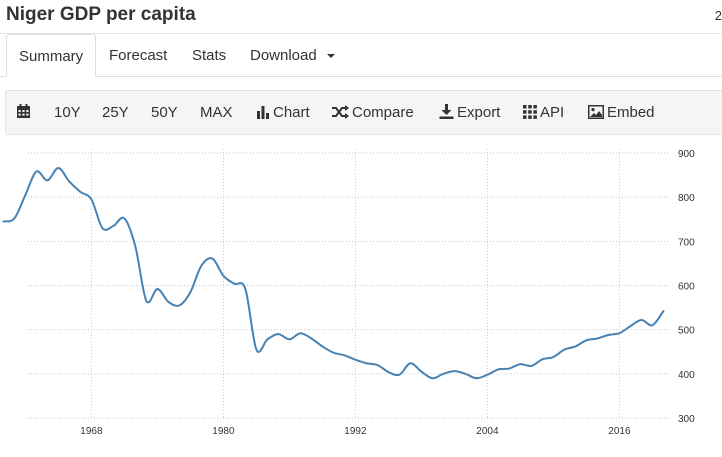  What do you see at coordinates (487, 431) in the screenshot?
I see `x-tick-label: 2004` at bounding box center [487, 431].